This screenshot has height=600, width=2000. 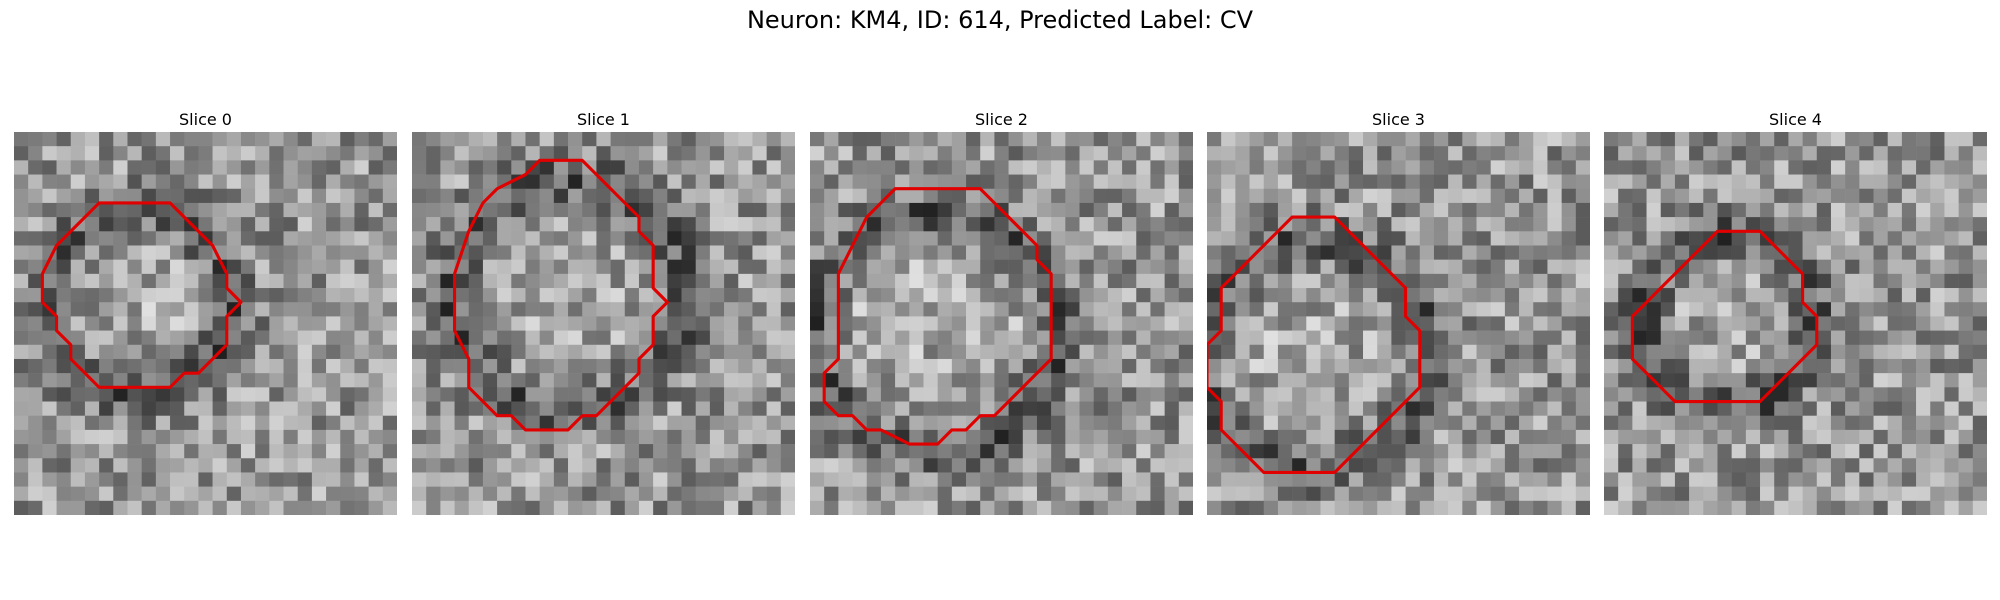 What do you see at coordinates (1001, 119) in the screenshot?
I see `slice-title-2: Slice 2` at bounding box center [1001, 119].